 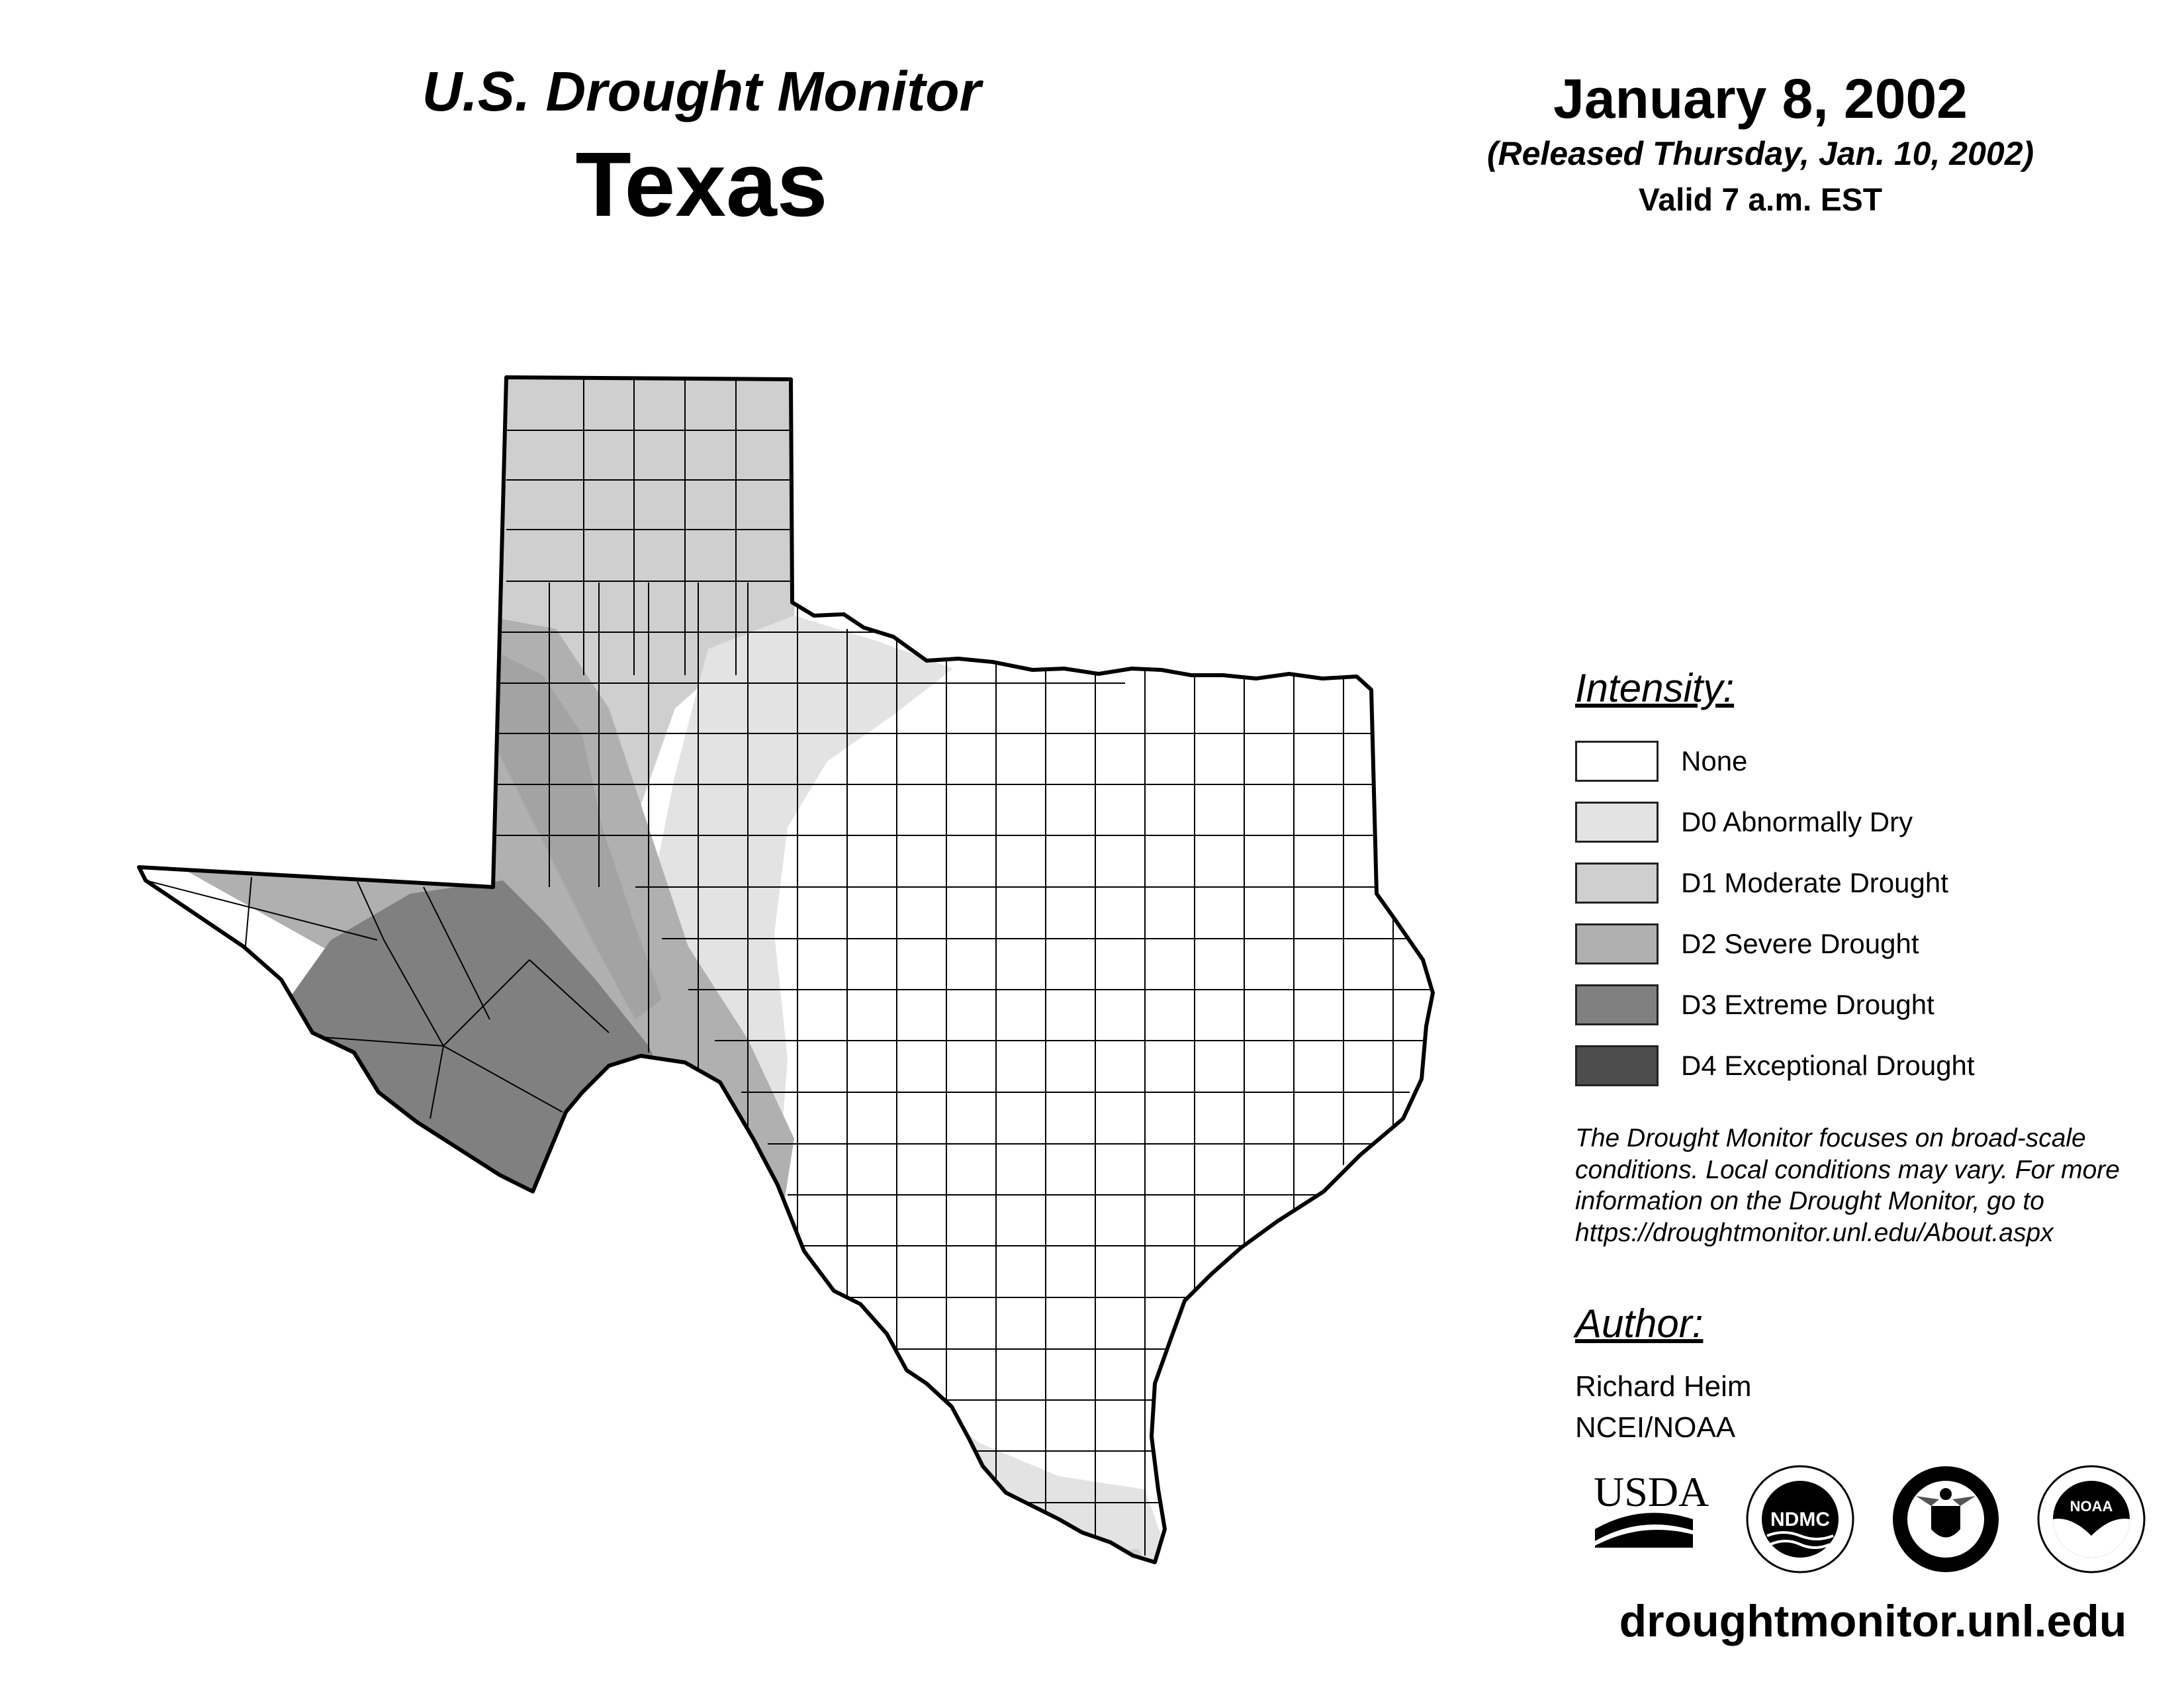 I want to click on legend-swatch-none, so click(x=1617, y=761).